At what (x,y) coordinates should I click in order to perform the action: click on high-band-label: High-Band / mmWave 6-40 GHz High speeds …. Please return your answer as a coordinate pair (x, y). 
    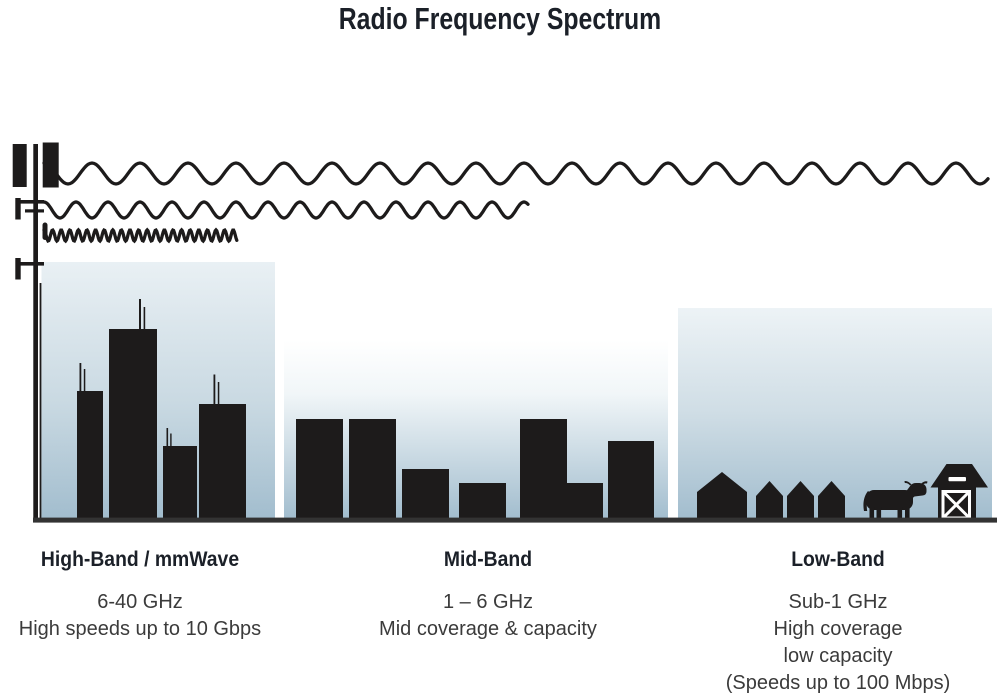
    Looking at the image, I should click on (140, 595).